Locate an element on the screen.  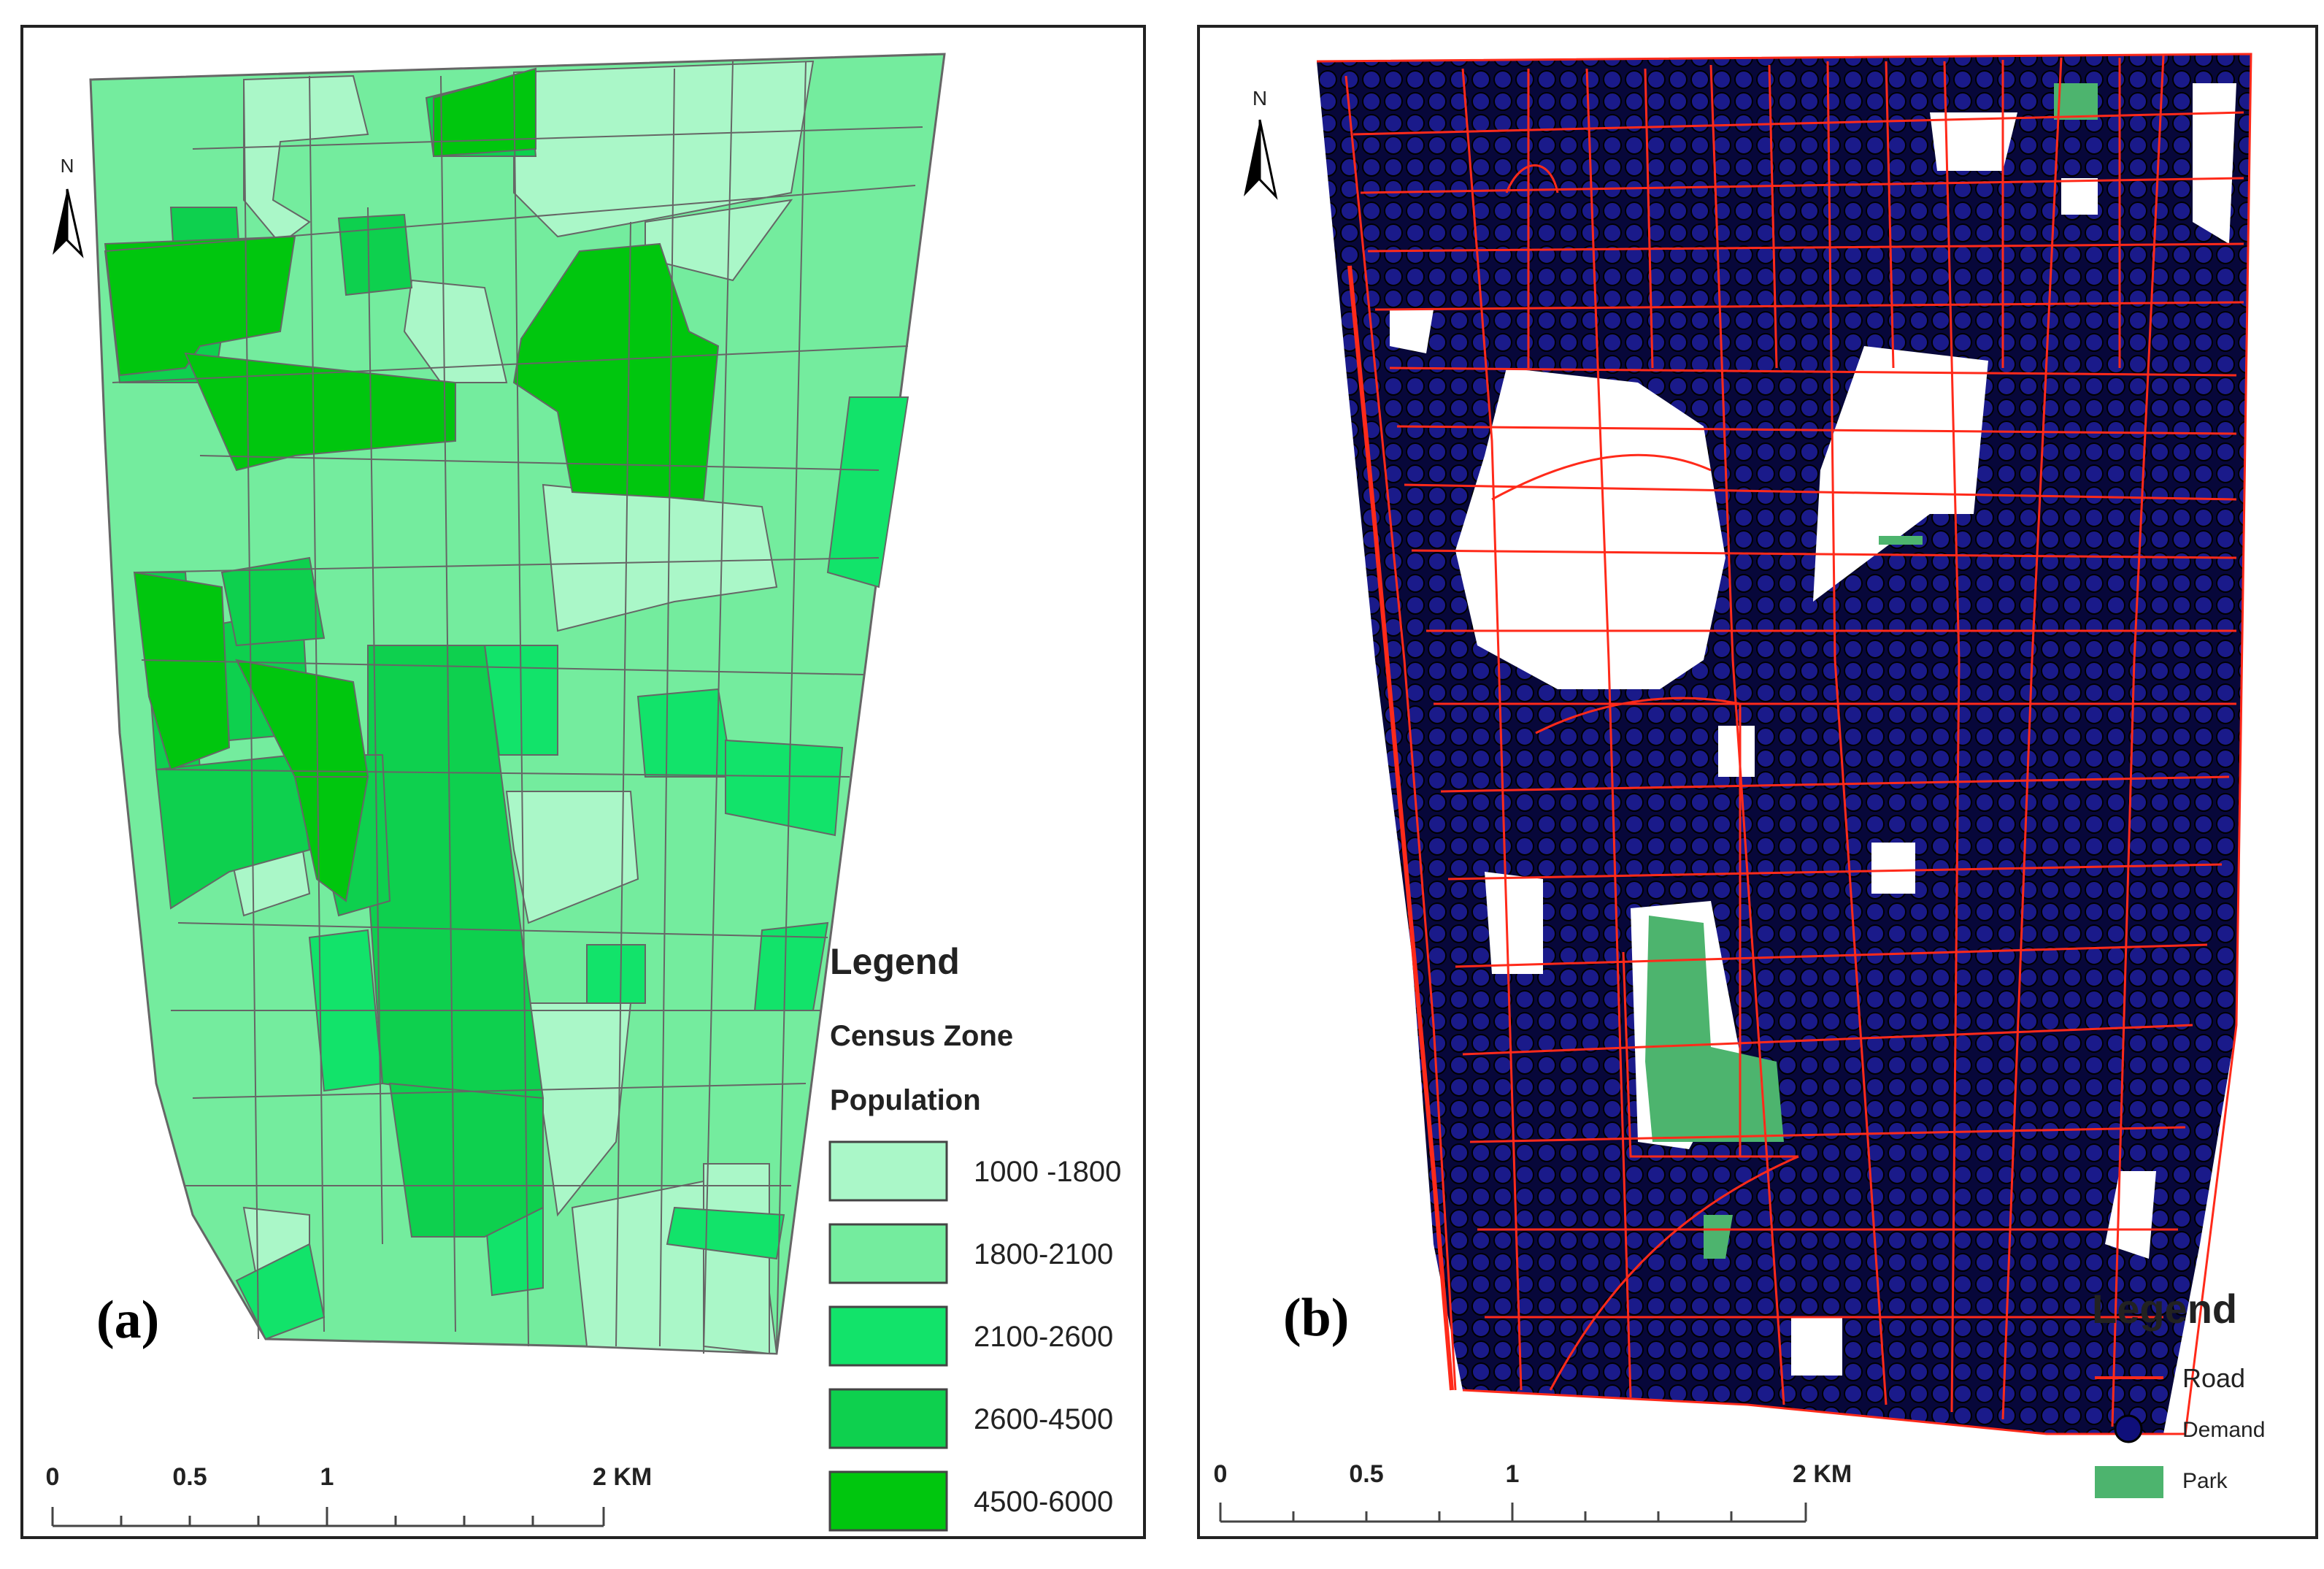
legend-label-1: 1000 -1800 is located at coordinates (1047, 1172).